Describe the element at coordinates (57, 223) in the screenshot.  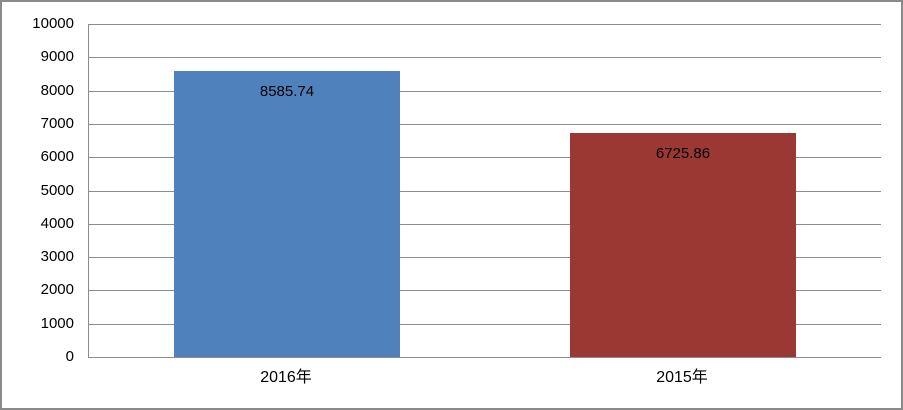
I see `y-tick-label-4000: 4000` at that location.